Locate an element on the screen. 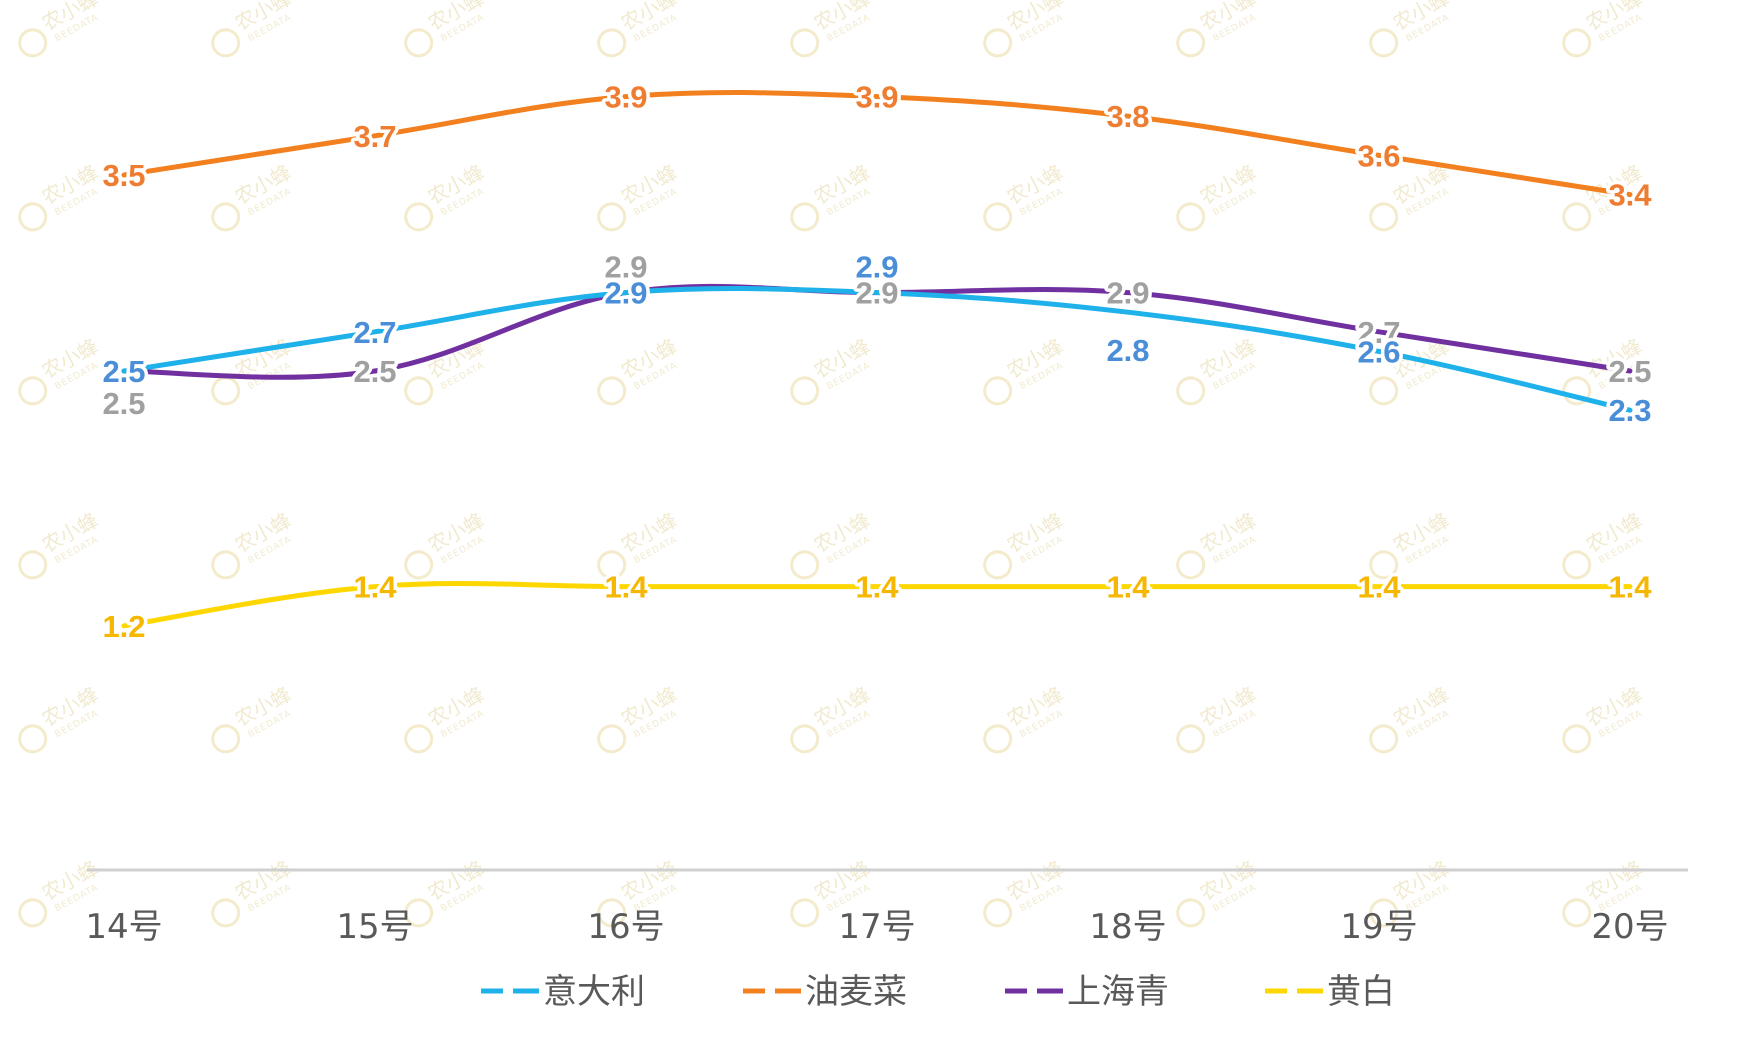 Image resolution: width=1738 pixels, height=1050 pixels. x-tick-label: 16号 is located at coordinates (625, 927).